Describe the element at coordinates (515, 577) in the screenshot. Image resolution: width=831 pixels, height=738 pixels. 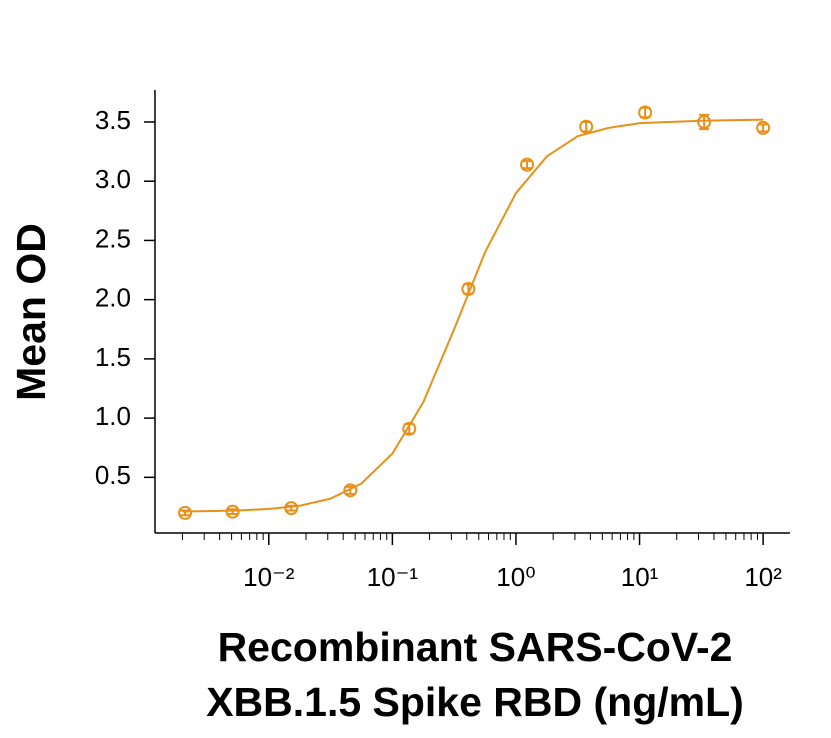
I see `x-tick-label: 10⁰` at that location.